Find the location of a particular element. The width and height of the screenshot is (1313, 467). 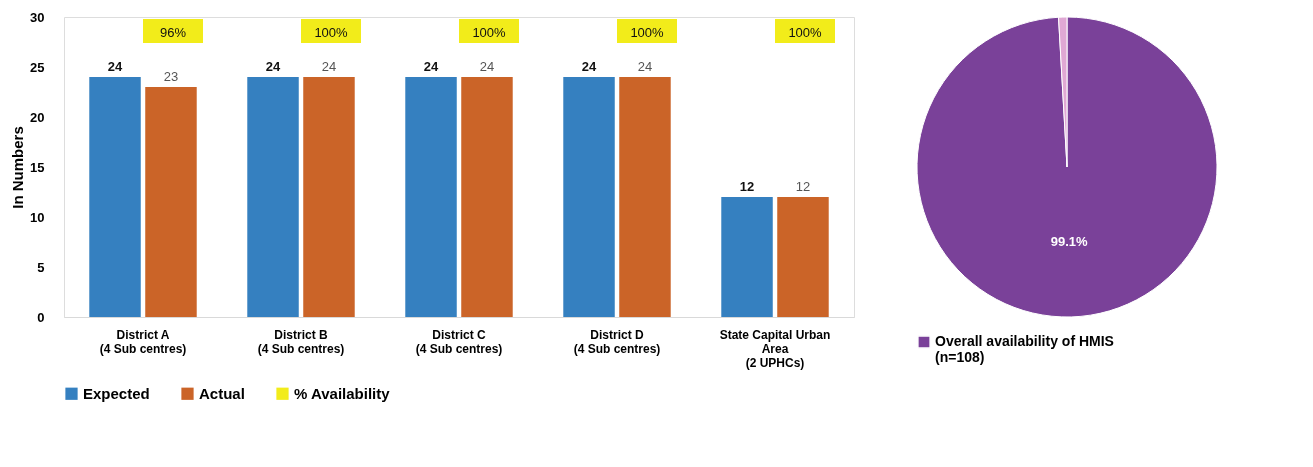

y-tick-label: 5 is located at coordinates (41, 267).